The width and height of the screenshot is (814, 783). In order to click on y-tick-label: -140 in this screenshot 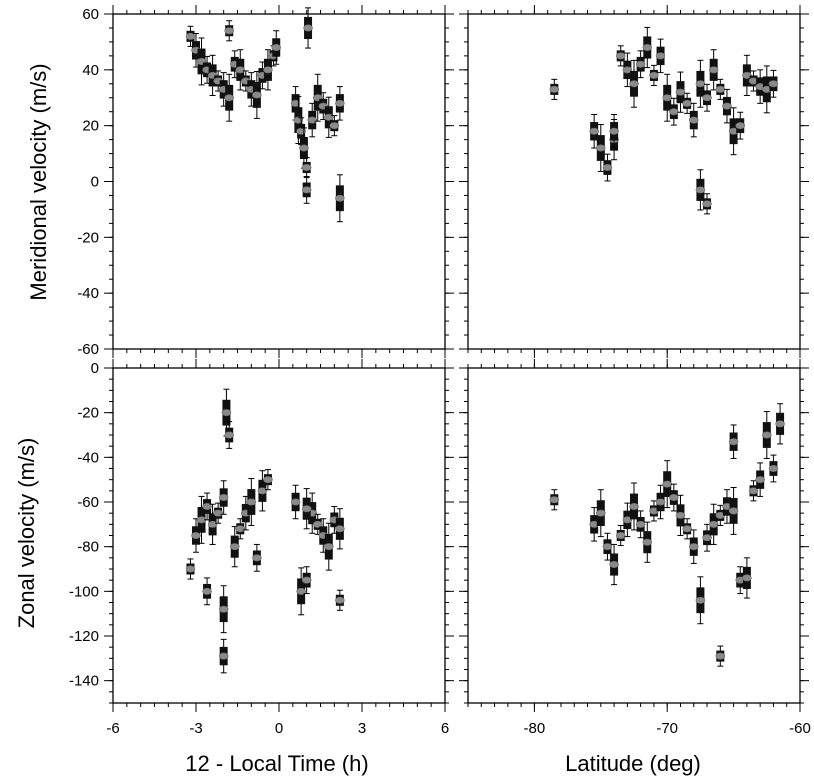, I will do `click(84, 681)`.